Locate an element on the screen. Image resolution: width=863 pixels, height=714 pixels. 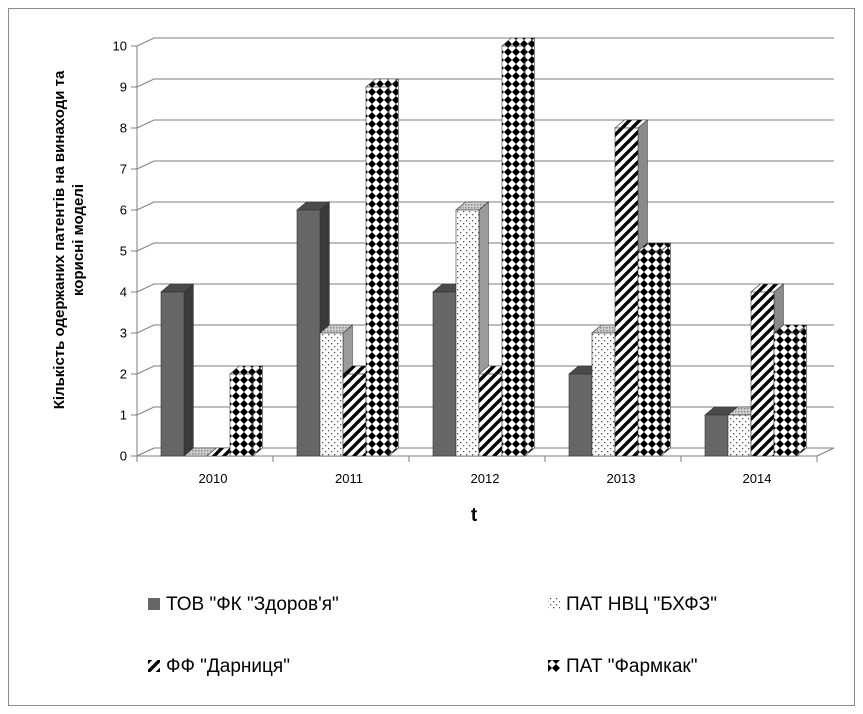
legend-label-series-4: ПАТ "Фармкак" is located at coordinates (631, 666).